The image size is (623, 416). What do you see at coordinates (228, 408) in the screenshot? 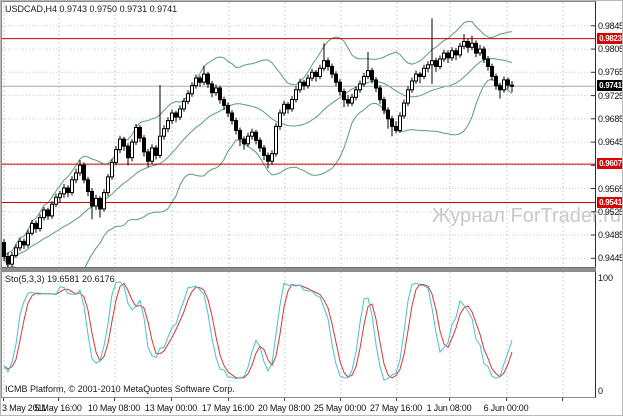
I see `date-label: 17 May 16:00` at bounding box center [228, 408].